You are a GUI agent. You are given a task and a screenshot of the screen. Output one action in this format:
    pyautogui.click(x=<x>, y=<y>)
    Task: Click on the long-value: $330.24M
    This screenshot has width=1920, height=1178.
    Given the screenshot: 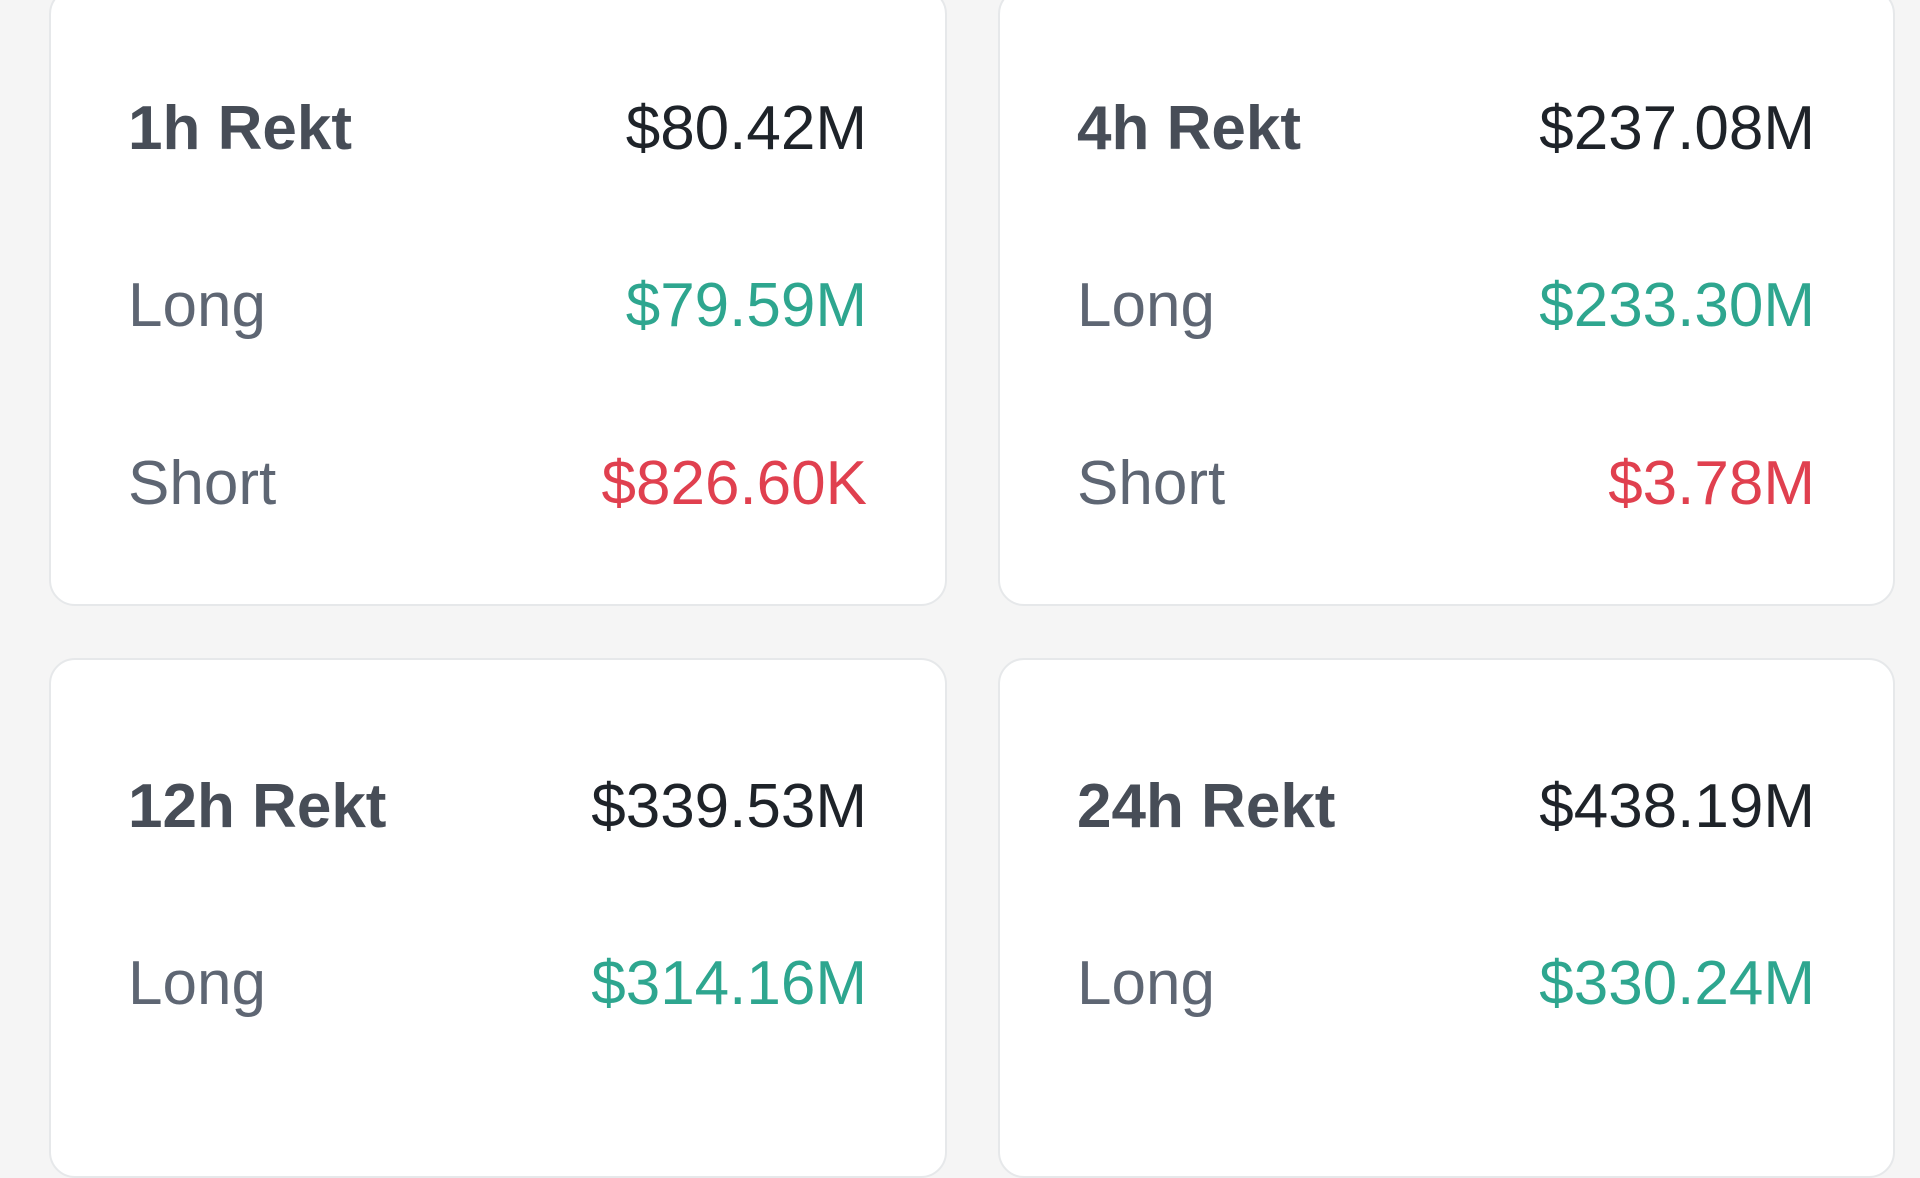 What is the action you would take?
    pyautogui.click(x=1677, y=983)
    